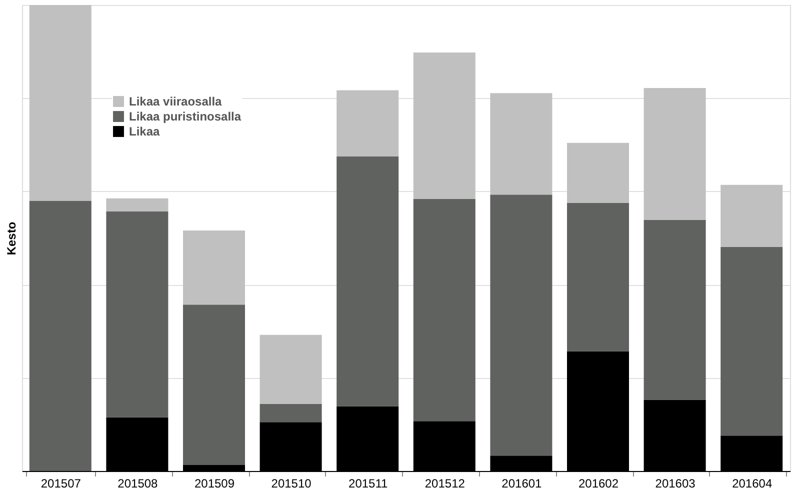  What do you see at coordinates (175, 101) in the screenshot?
I see `legend-label: Likaa viiraosalla` at bounding box center [175, 101].